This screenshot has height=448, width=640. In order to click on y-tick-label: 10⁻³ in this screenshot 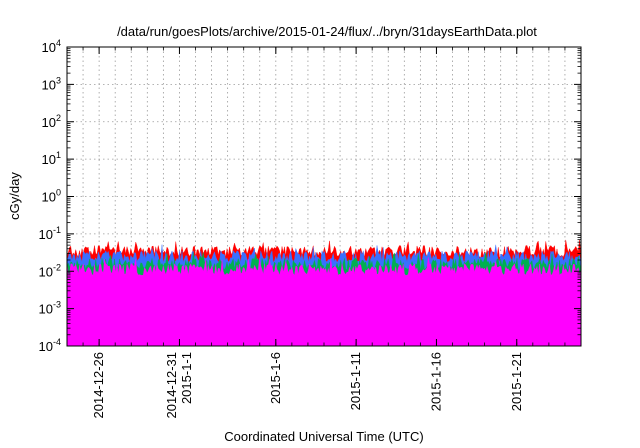, I will do `click(50, 308)`.